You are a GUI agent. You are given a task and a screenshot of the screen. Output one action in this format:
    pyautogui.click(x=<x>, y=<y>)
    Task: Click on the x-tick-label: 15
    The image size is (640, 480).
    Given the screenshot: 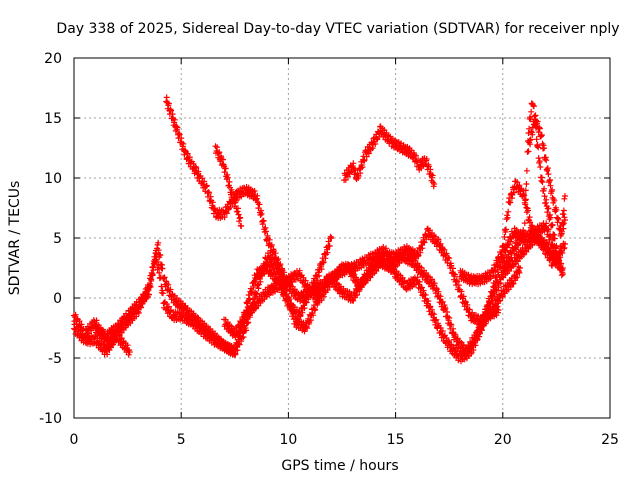 What is the action you would take?
    pyautogui.click(x=396, y=440)
    